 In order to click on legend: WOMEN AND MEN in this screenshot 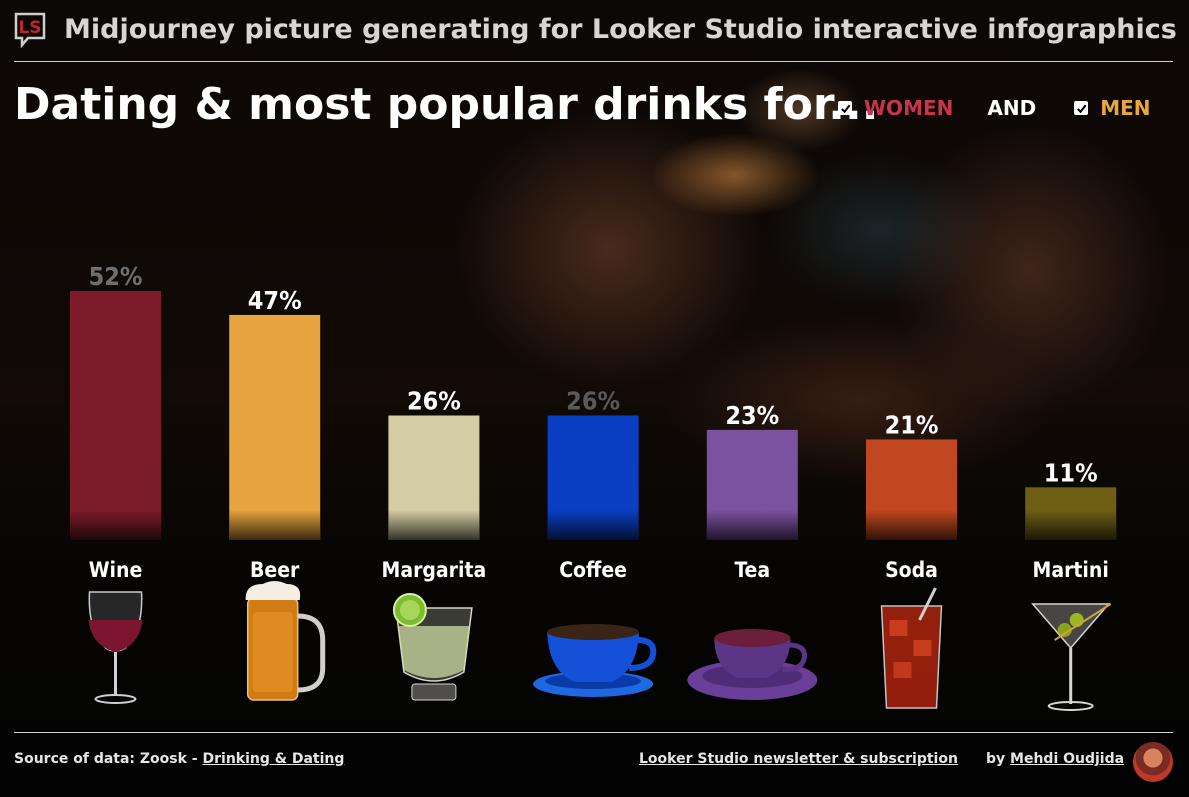, I will do `click(994, 108)`.